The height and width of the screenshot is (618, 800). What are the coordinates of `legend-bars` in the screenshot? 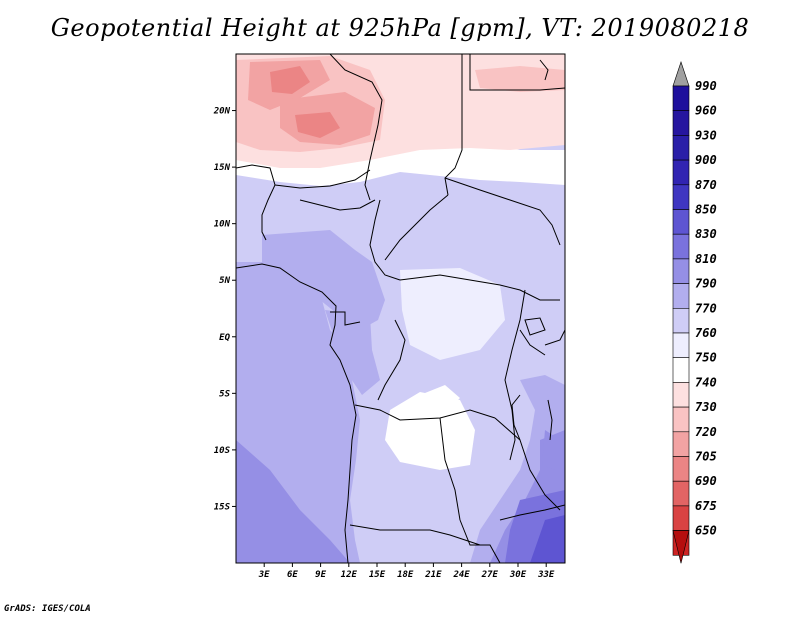 It's located at (681, 312).